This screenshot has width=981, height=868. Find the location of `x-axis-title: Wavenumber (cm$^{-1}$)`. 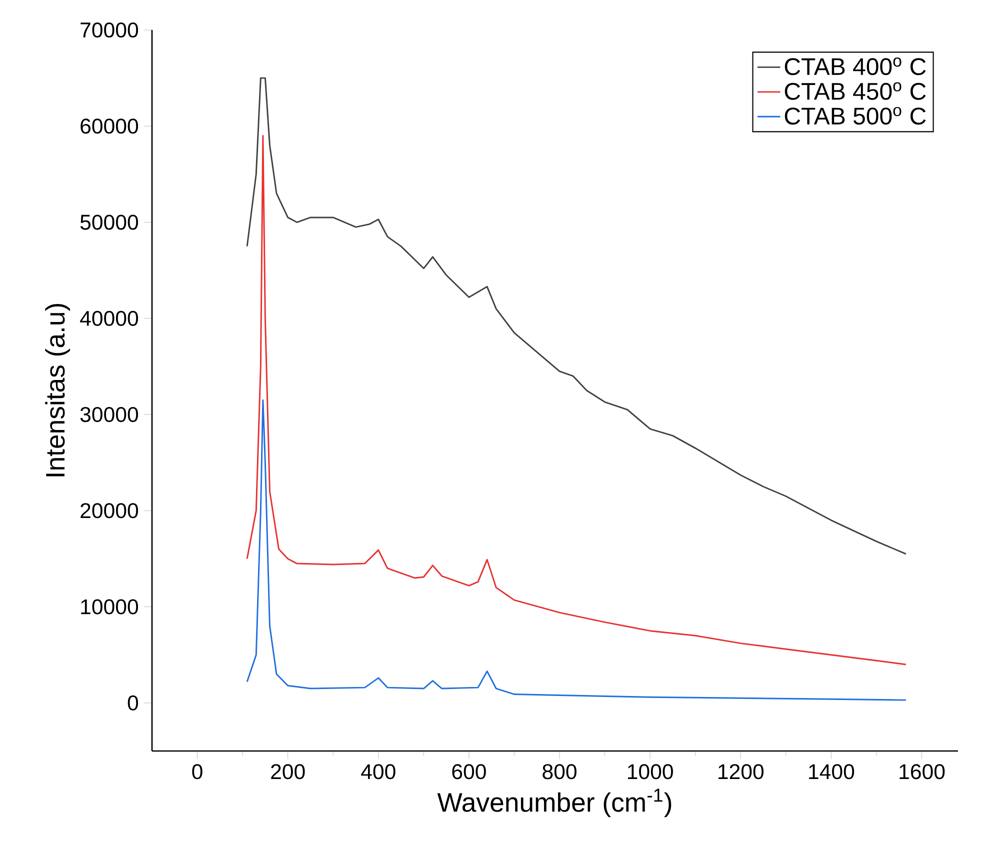

x-axis-title: Wavenumber (cm$^{-1}$) is located at coordinates (554, 803).